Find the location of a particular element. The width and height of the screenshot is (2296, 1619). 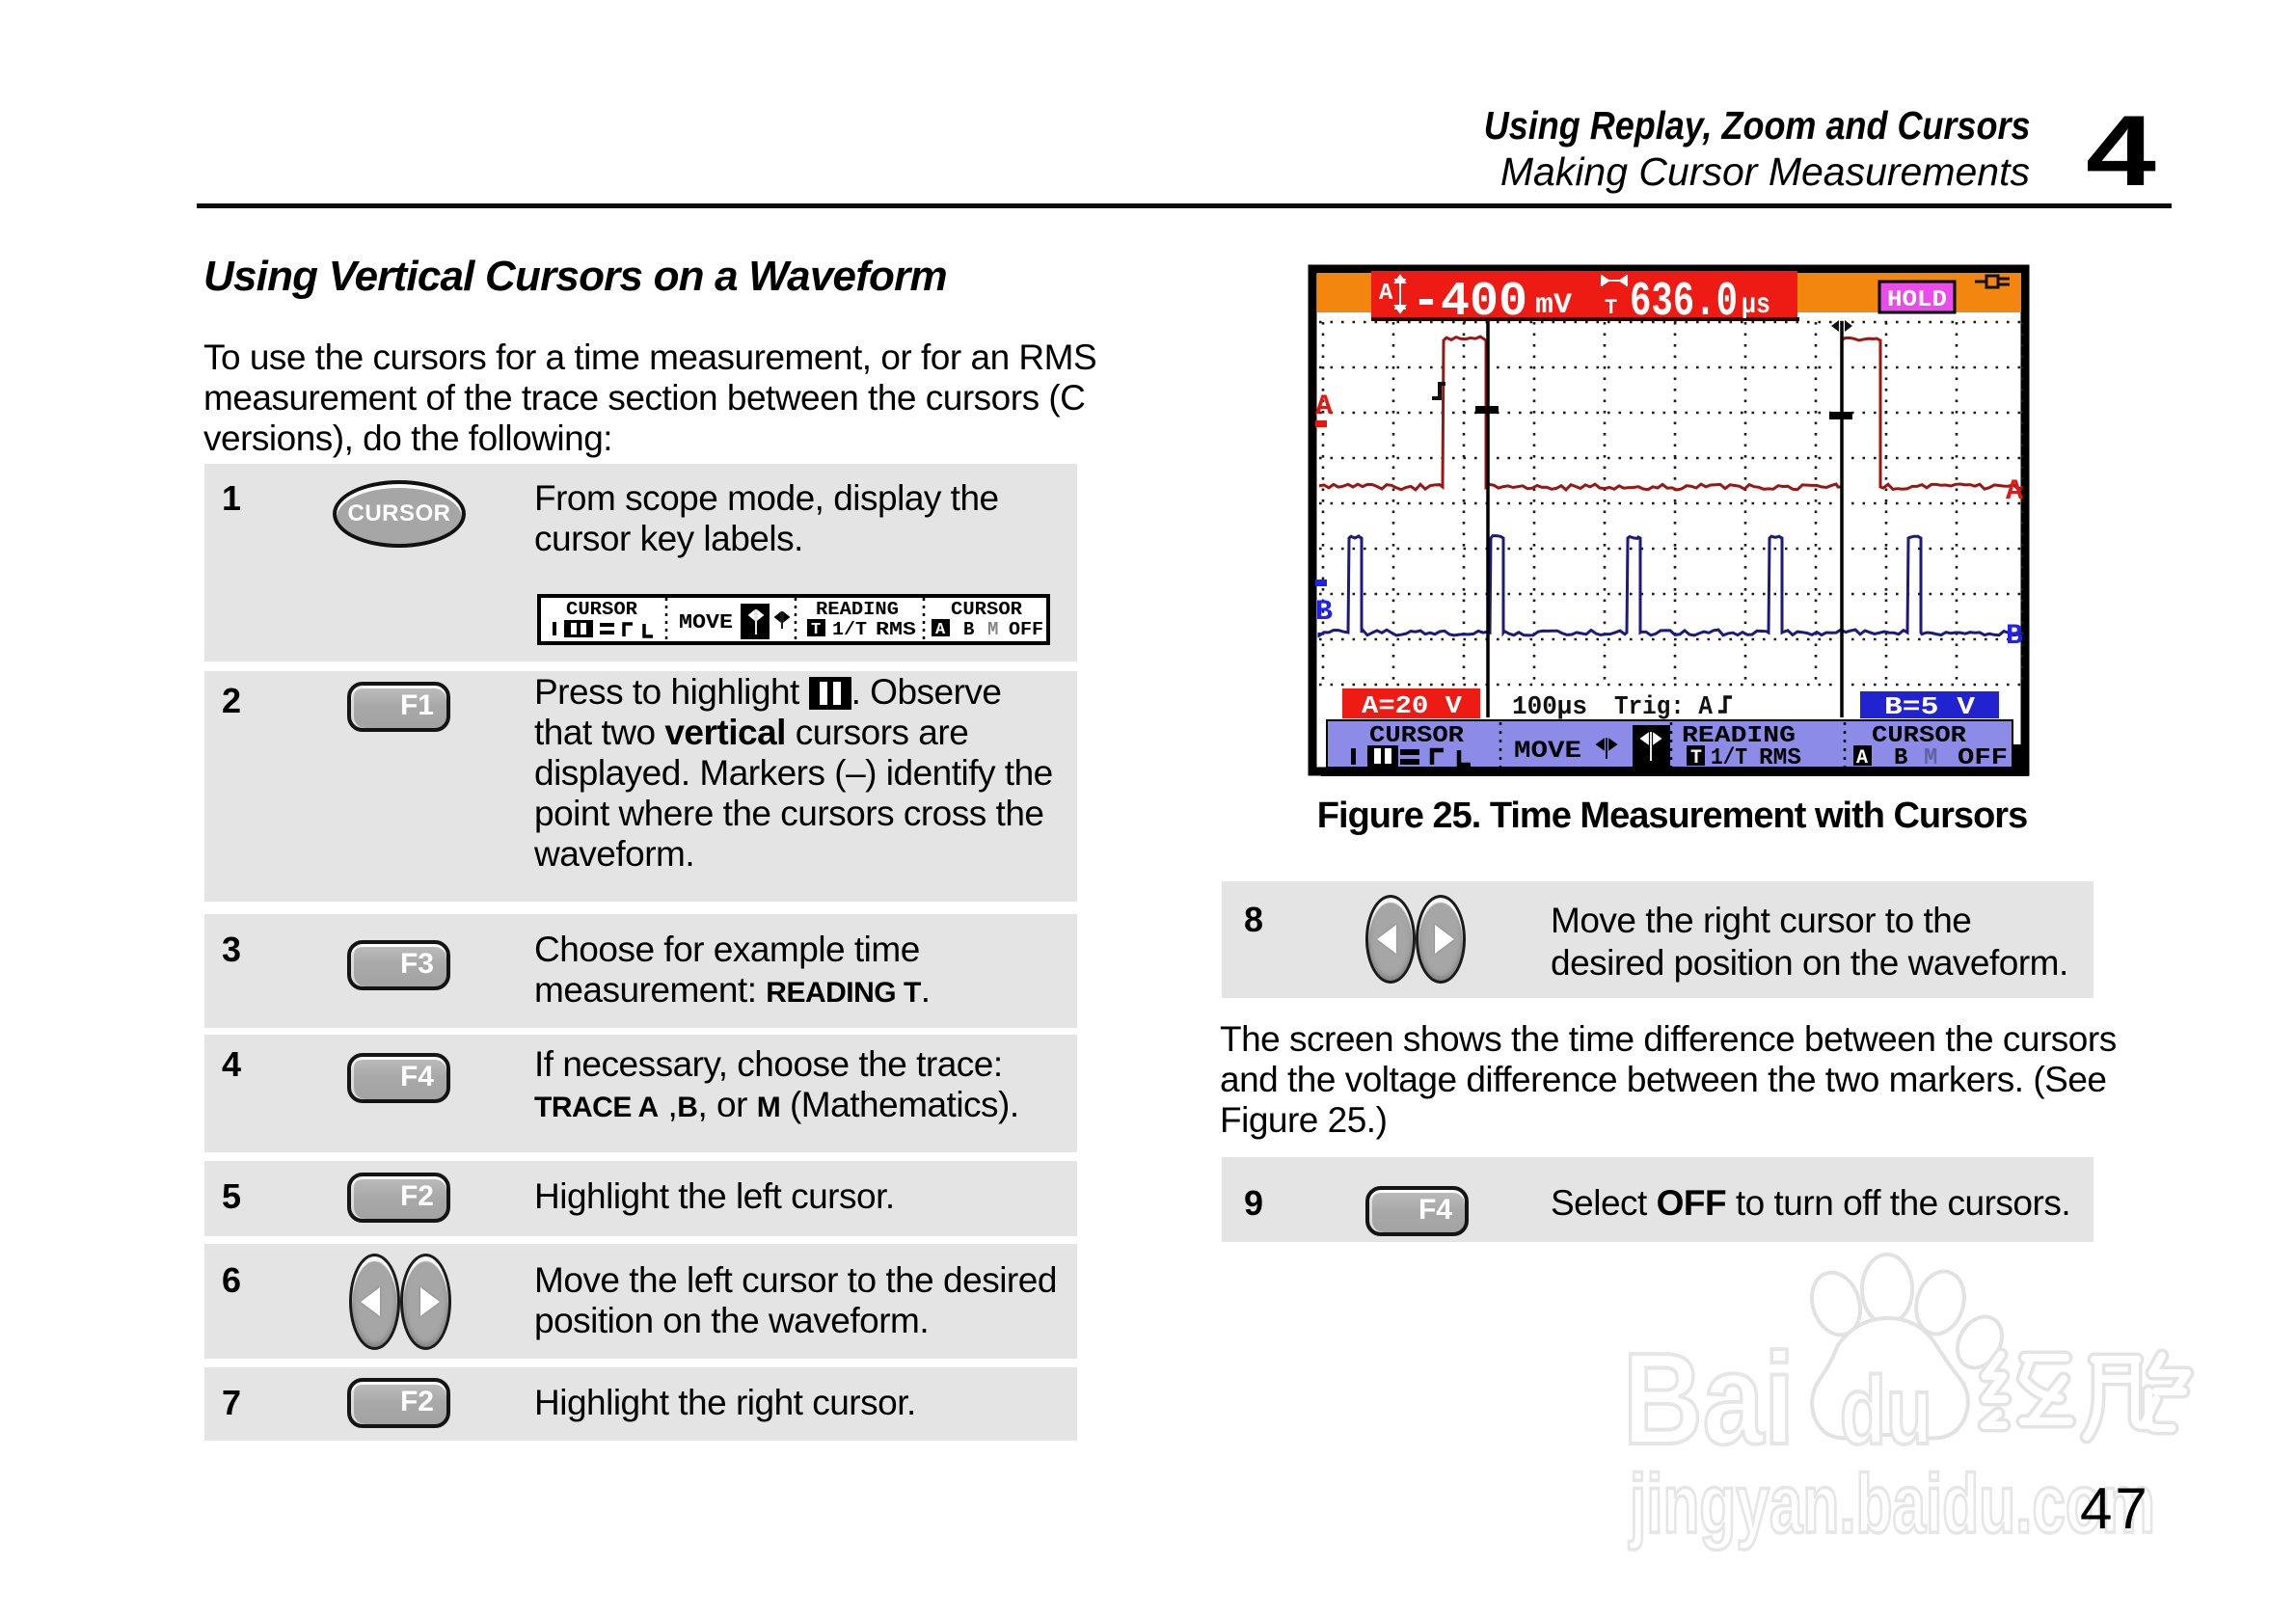

svg-text: B=5 V is located at coordinates (1929, 706).